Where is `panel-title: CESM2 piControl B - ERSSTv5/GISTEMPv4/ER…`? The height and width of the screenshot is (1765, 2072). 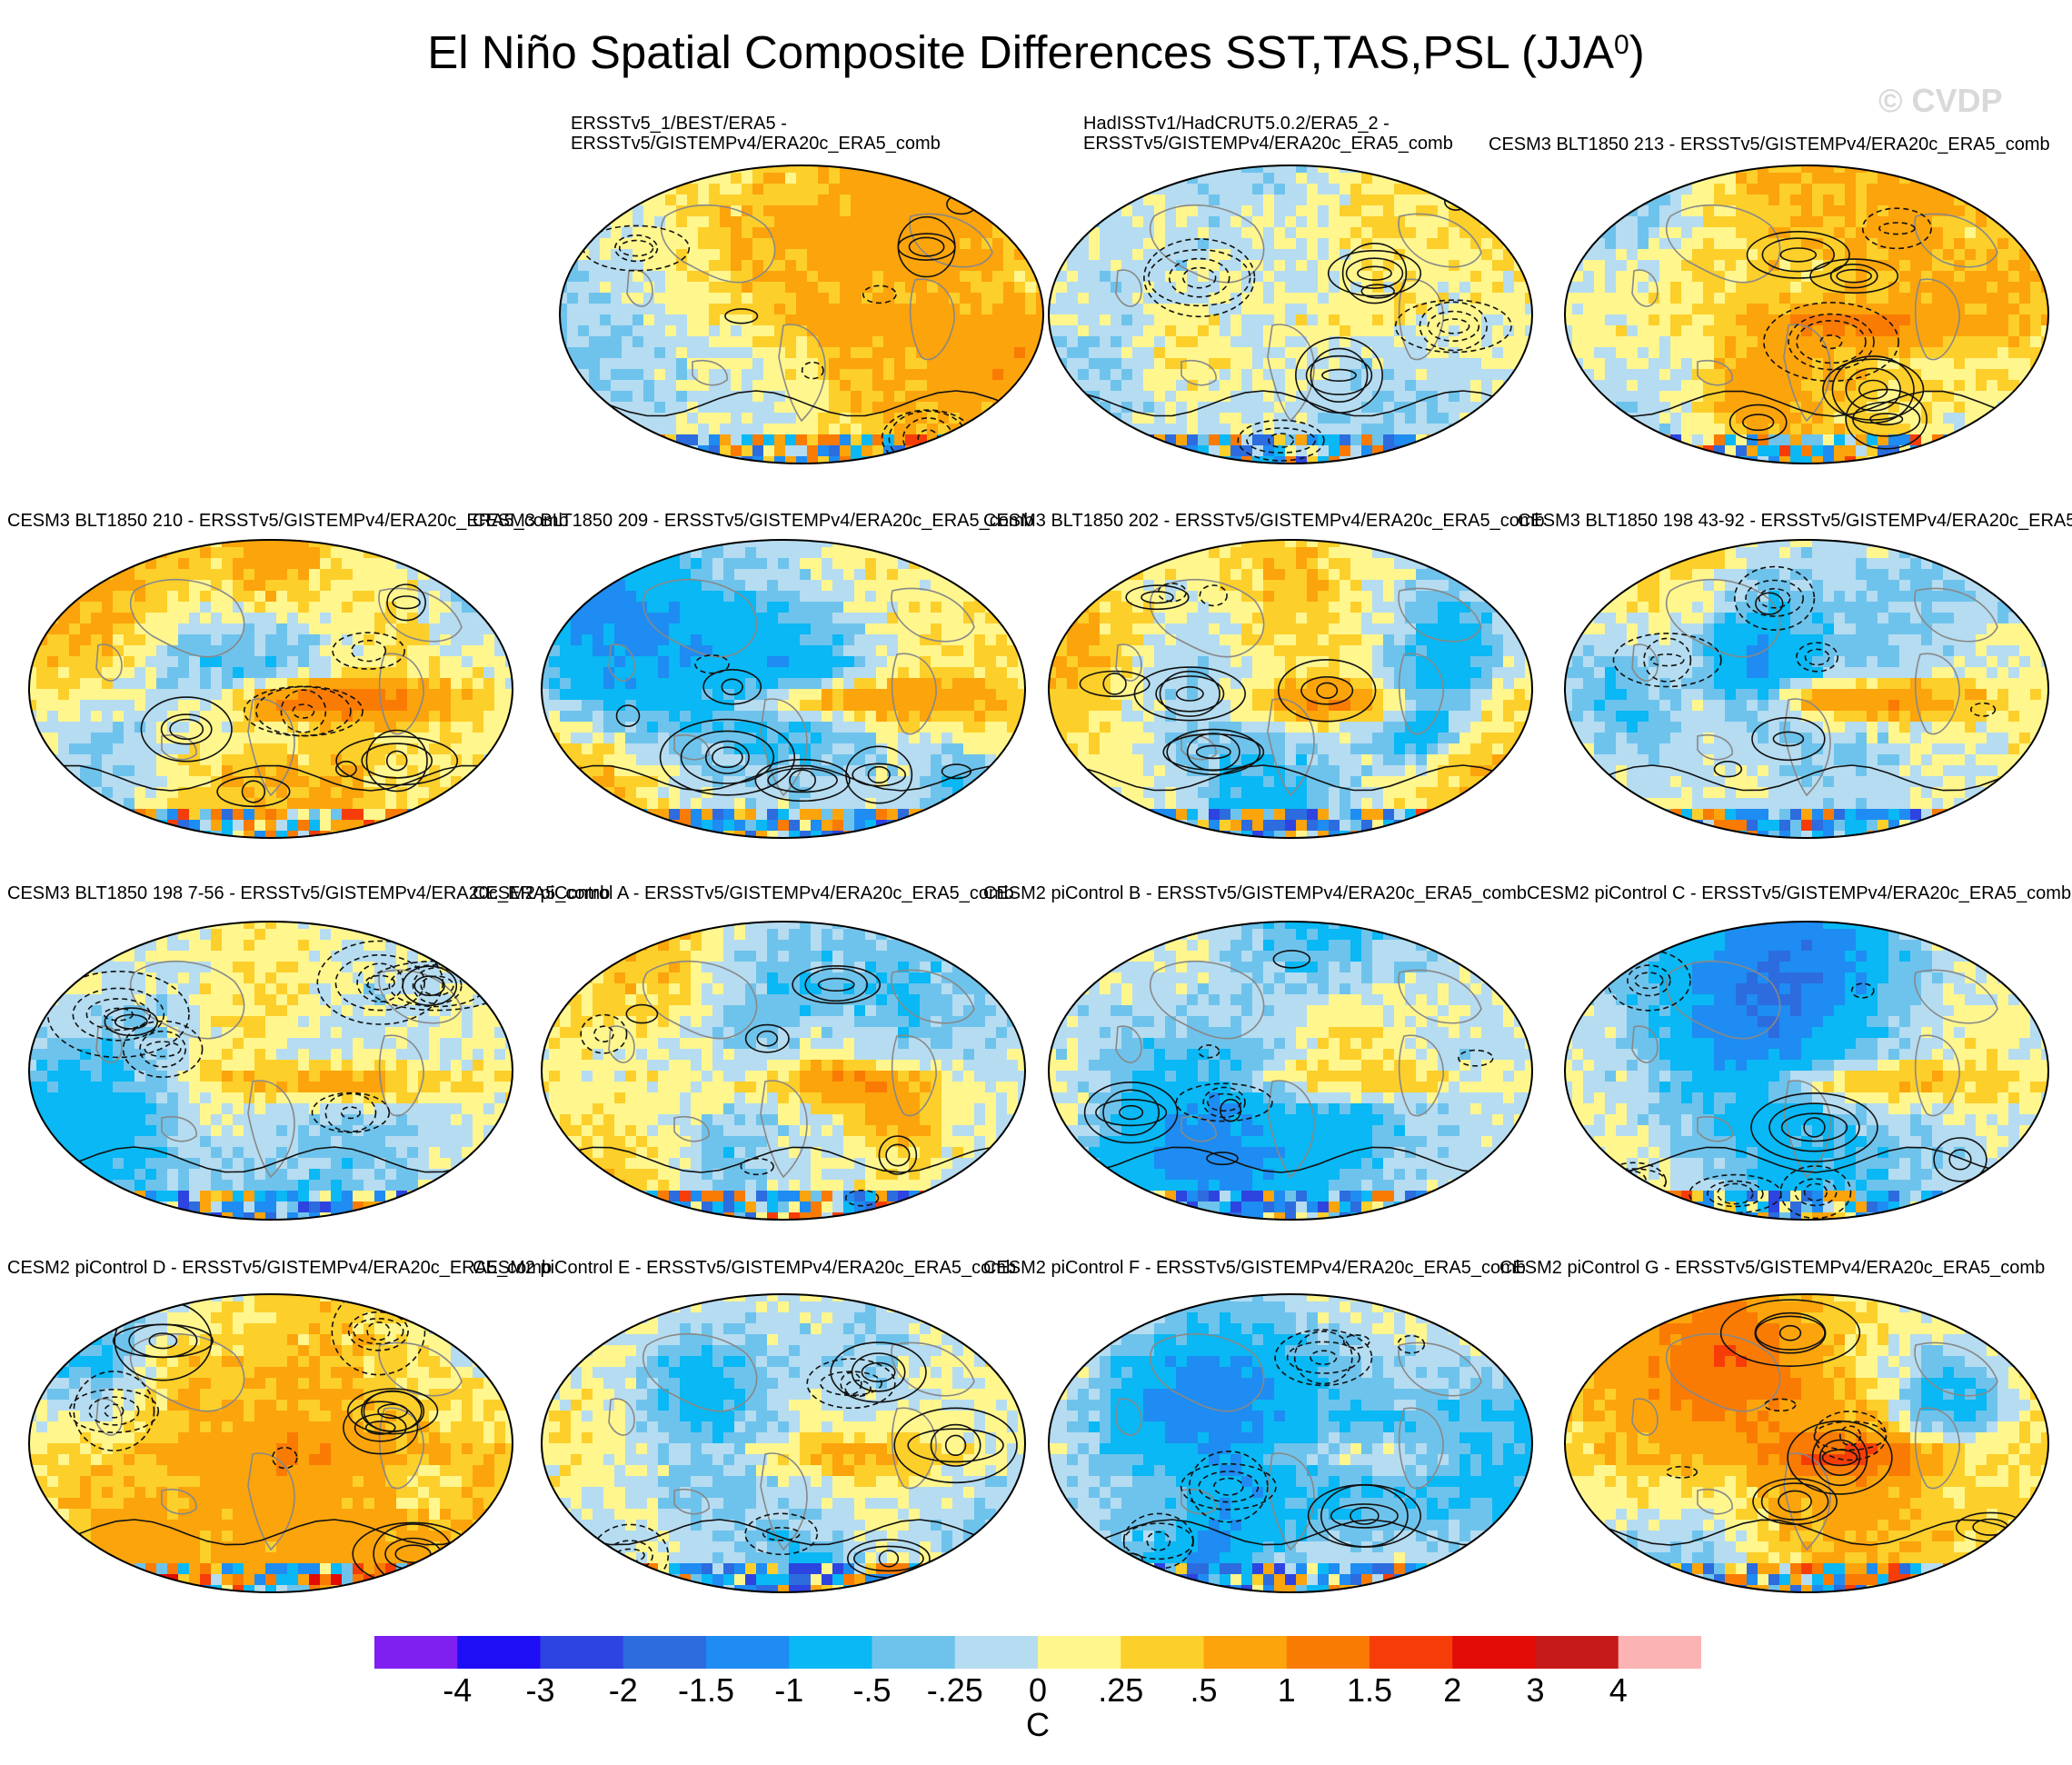
panel-title: CESM2 piControl B - ERSSTv5/GISTEMPv4/ER… is located at coordinates (1255, 893).